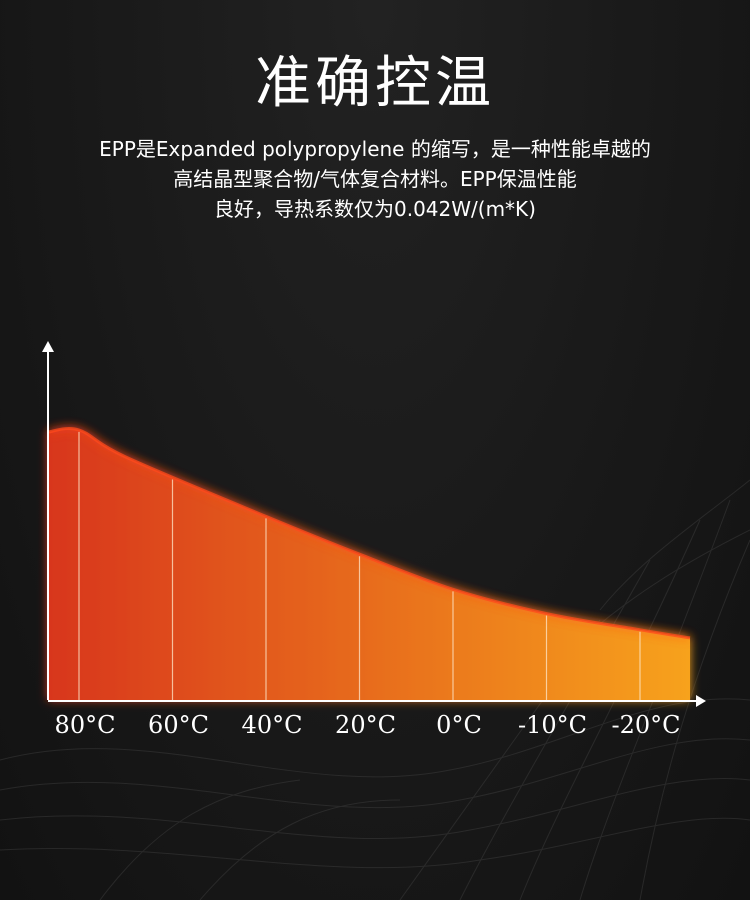 The image size is (750, 900). Describe the element at coordinates (552, 725) in the screenshot. I see `x-tick-label: -10°C` at that location.